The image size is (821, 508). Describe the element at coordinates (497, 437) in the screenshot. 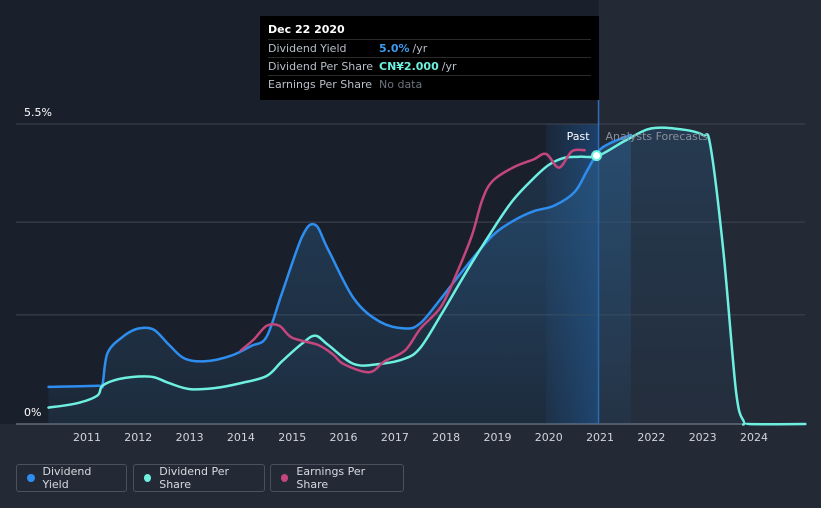

I see `x-tick-label: 2019` at that location.